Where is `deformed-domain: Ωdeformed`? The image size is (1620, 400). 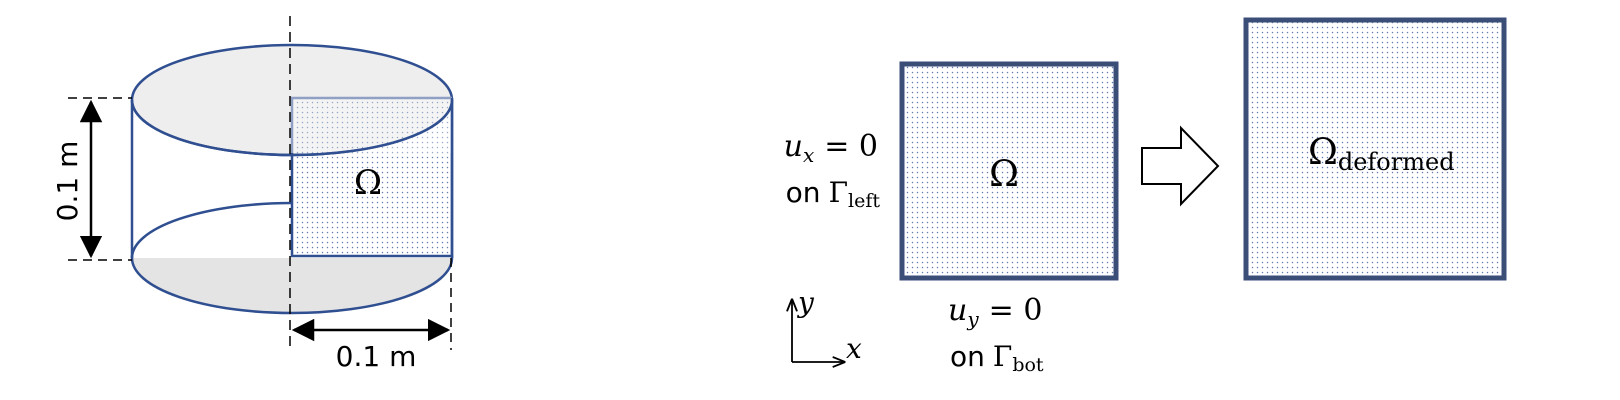
deformed-domain: Ωdeformed is located at coordinates (1375, 149).